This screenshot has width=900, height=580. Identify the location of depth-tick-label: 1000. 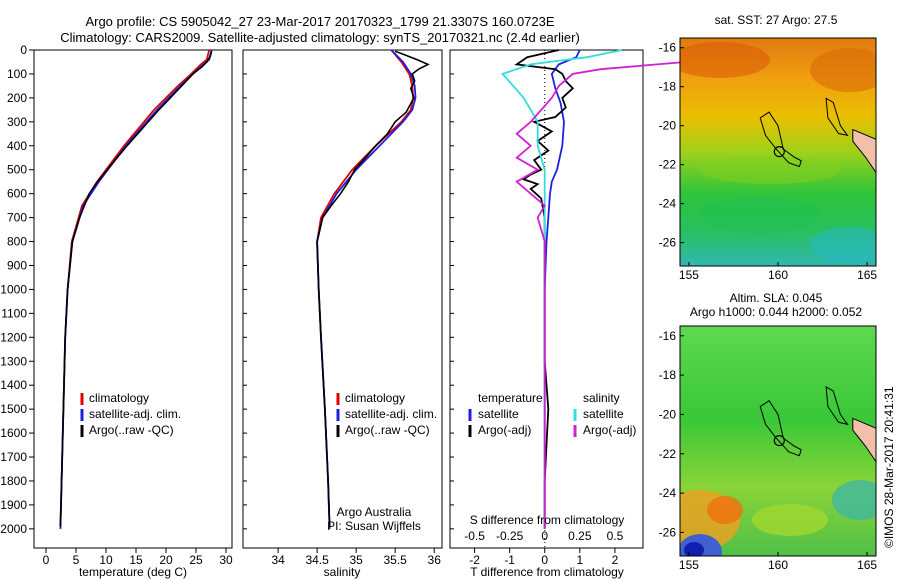
(13, 289).